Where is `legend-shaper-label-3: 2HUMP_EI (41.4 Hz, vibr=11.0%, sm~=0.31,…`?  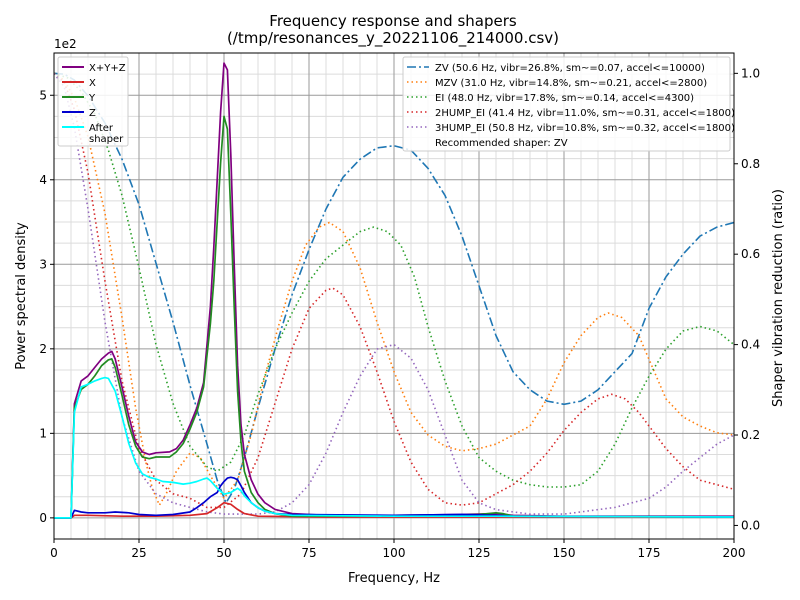
legend-shaper-label-3: 2HUMP_EI (41.4 Hz, vibr=11.0%, sm~=0.31,… is located at coordinates (585, 113).